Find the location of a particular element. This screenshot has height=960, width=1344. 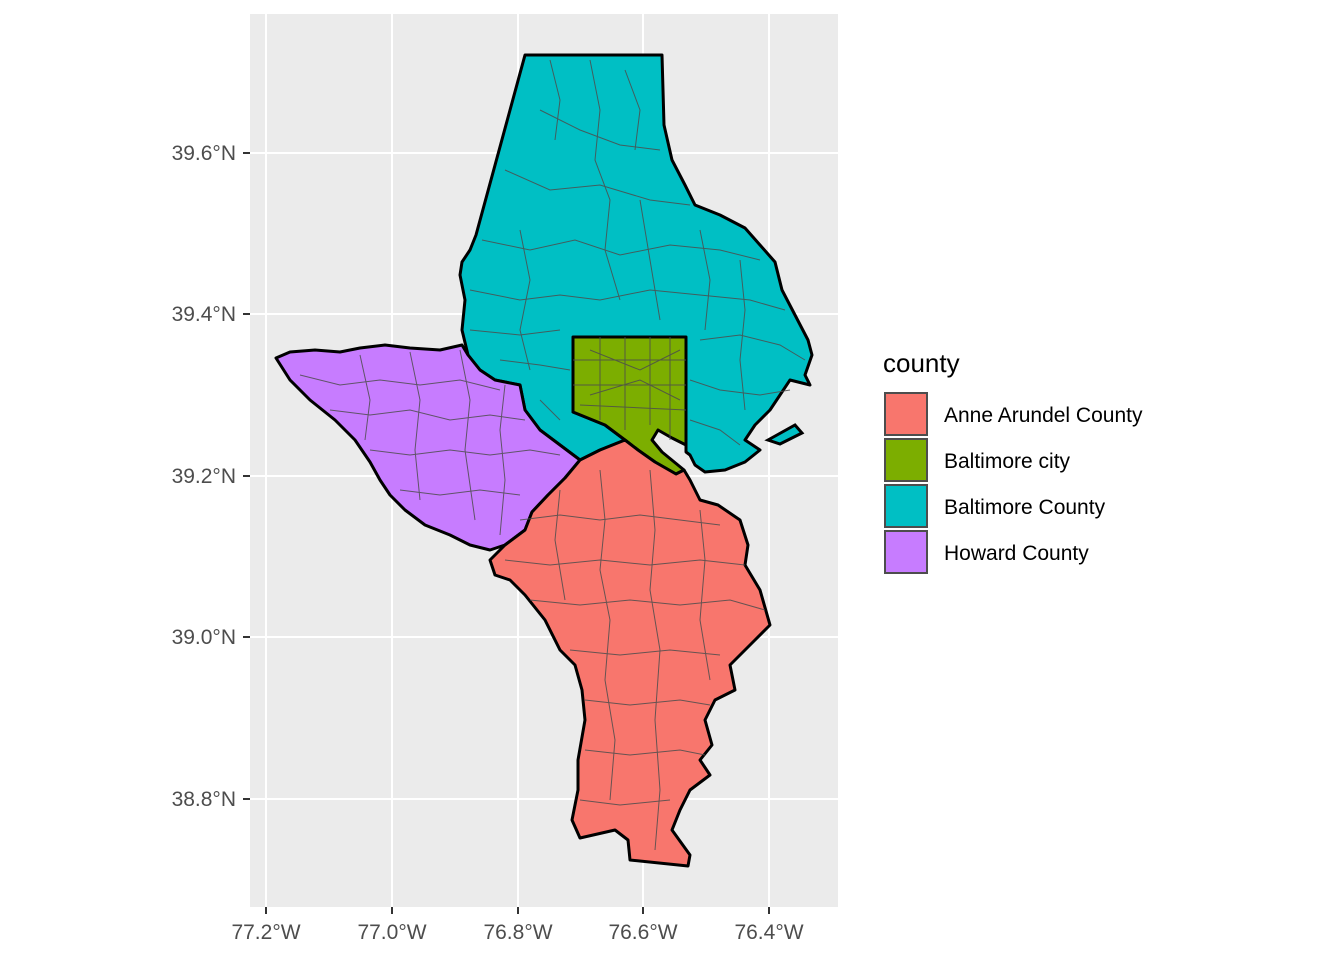

region-baltimore-city is located at coordinates (629, 405).